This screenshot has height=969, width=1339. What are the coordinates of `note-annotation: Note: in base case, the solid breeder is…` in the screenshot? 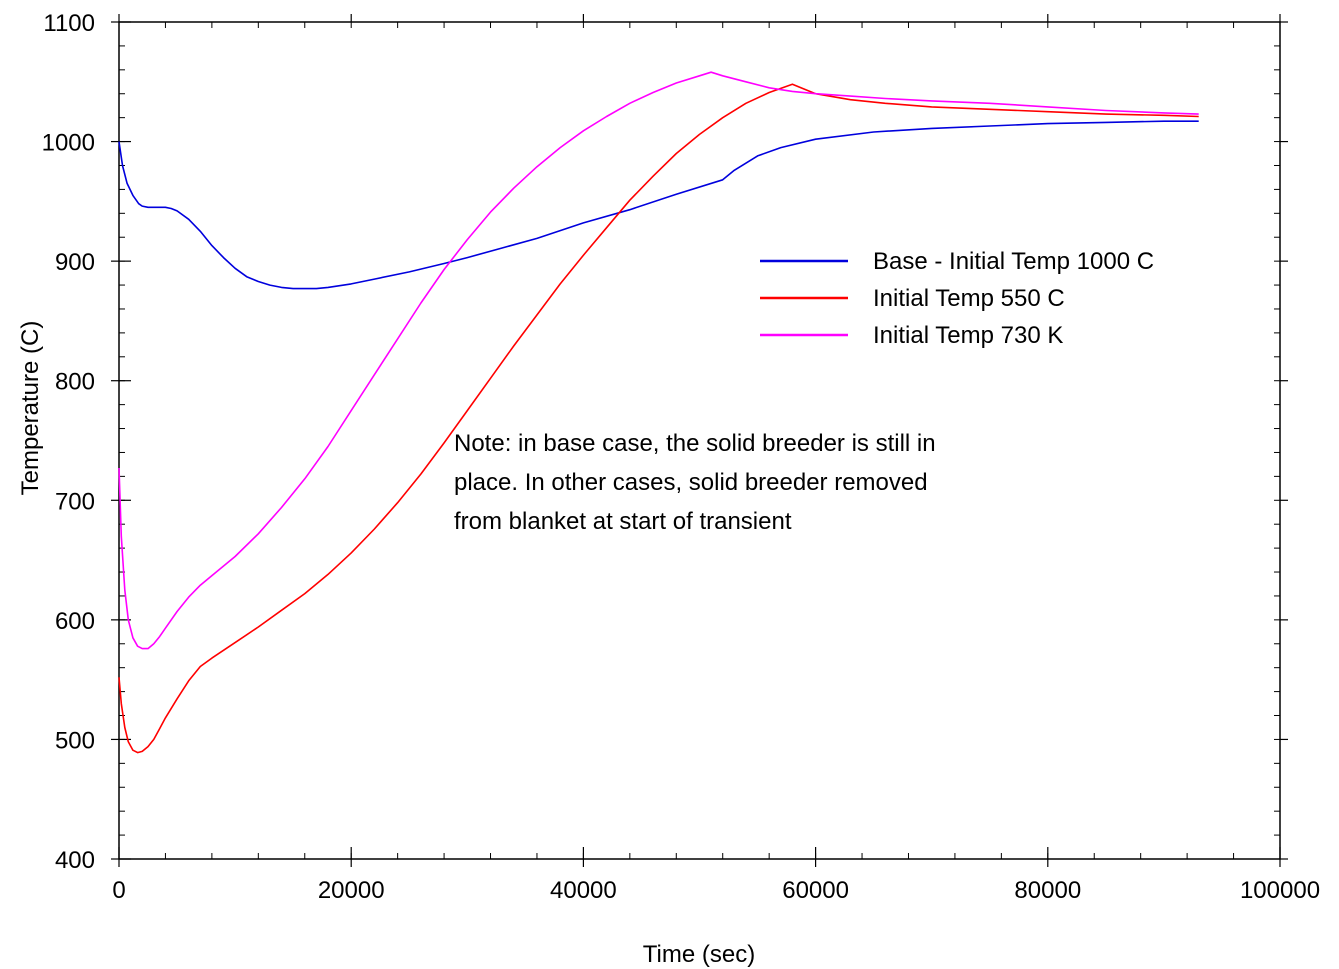 It's located at (698, 482).